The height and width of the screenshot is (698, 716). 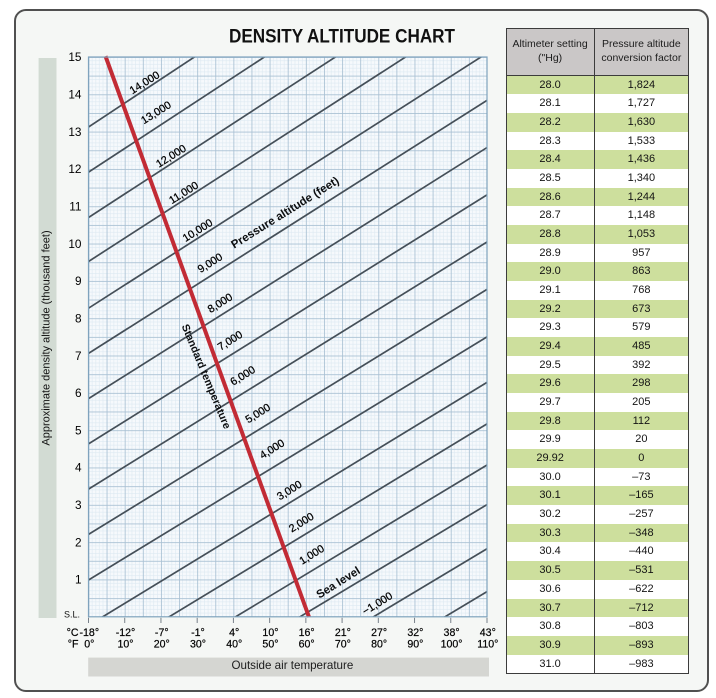 I want to click on svg-text: 7, so click(x=78, y=356).